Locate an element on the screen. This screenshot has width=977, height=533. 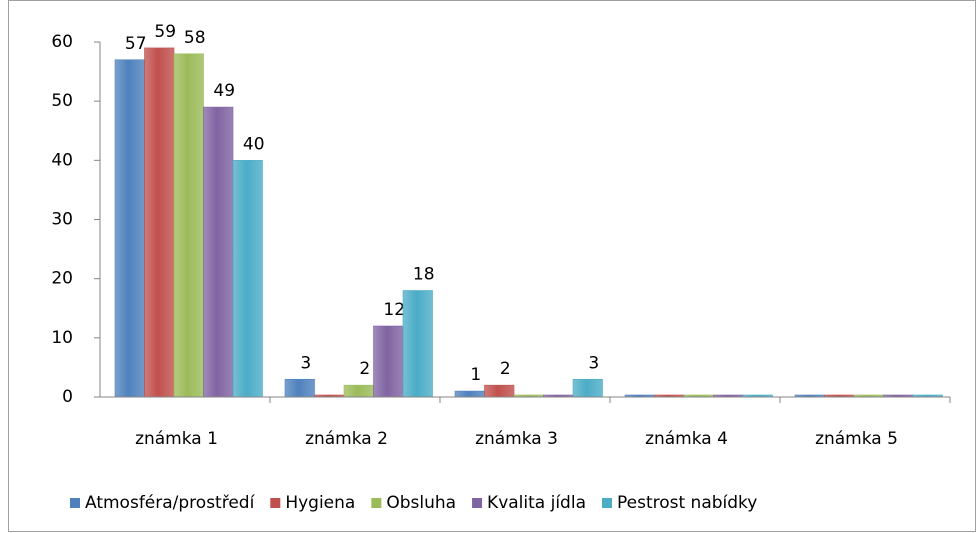
y-tick-label: 10 is located at coordinates (62, 338).